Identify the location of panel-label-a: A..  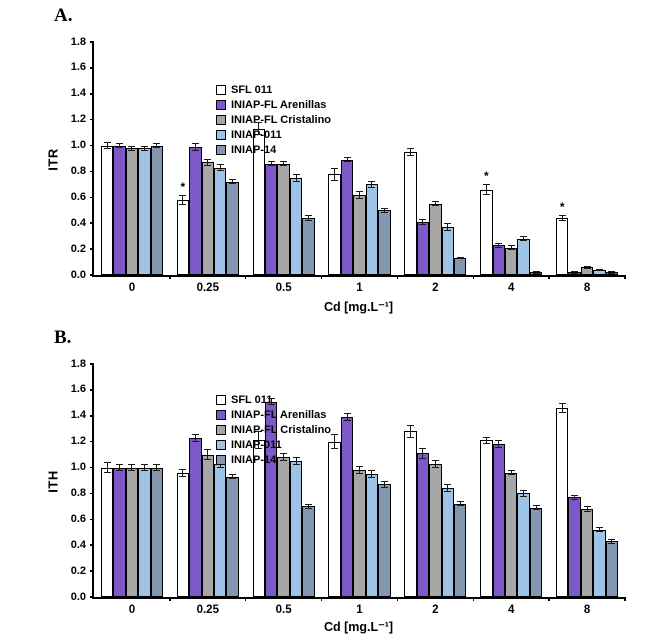
(63, 15).